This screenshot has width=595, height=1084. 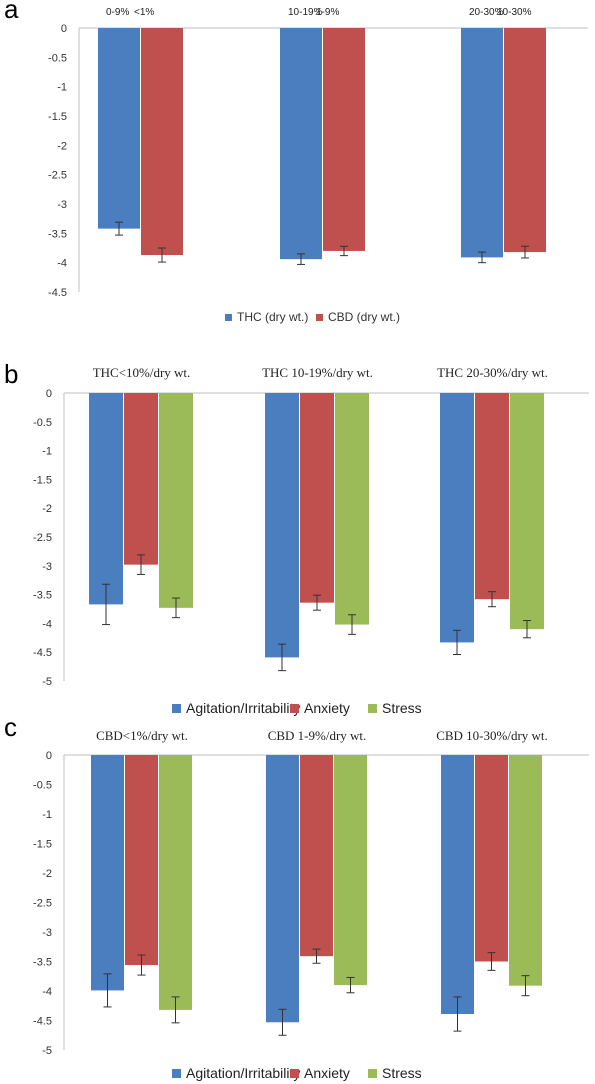 What do you see at coordinates (514, 12) in the screenshot?
I see `category-label: 10-30%` at bounding box center [514, 12].